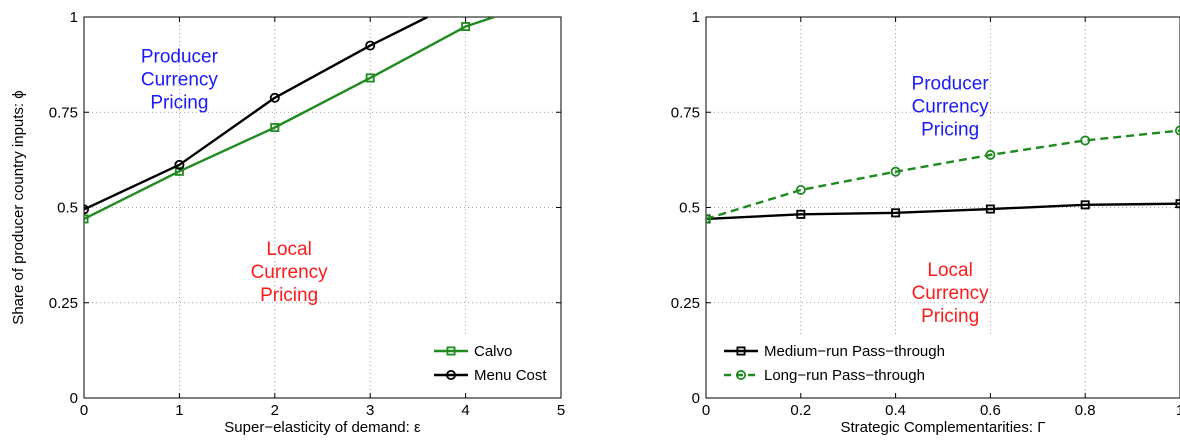 This screenshot has width=1180, height=445. What do you see at coordinates (370, 410) in the screenshot?
I see `x-tick-label: 3` at bounding box center [370, 410].